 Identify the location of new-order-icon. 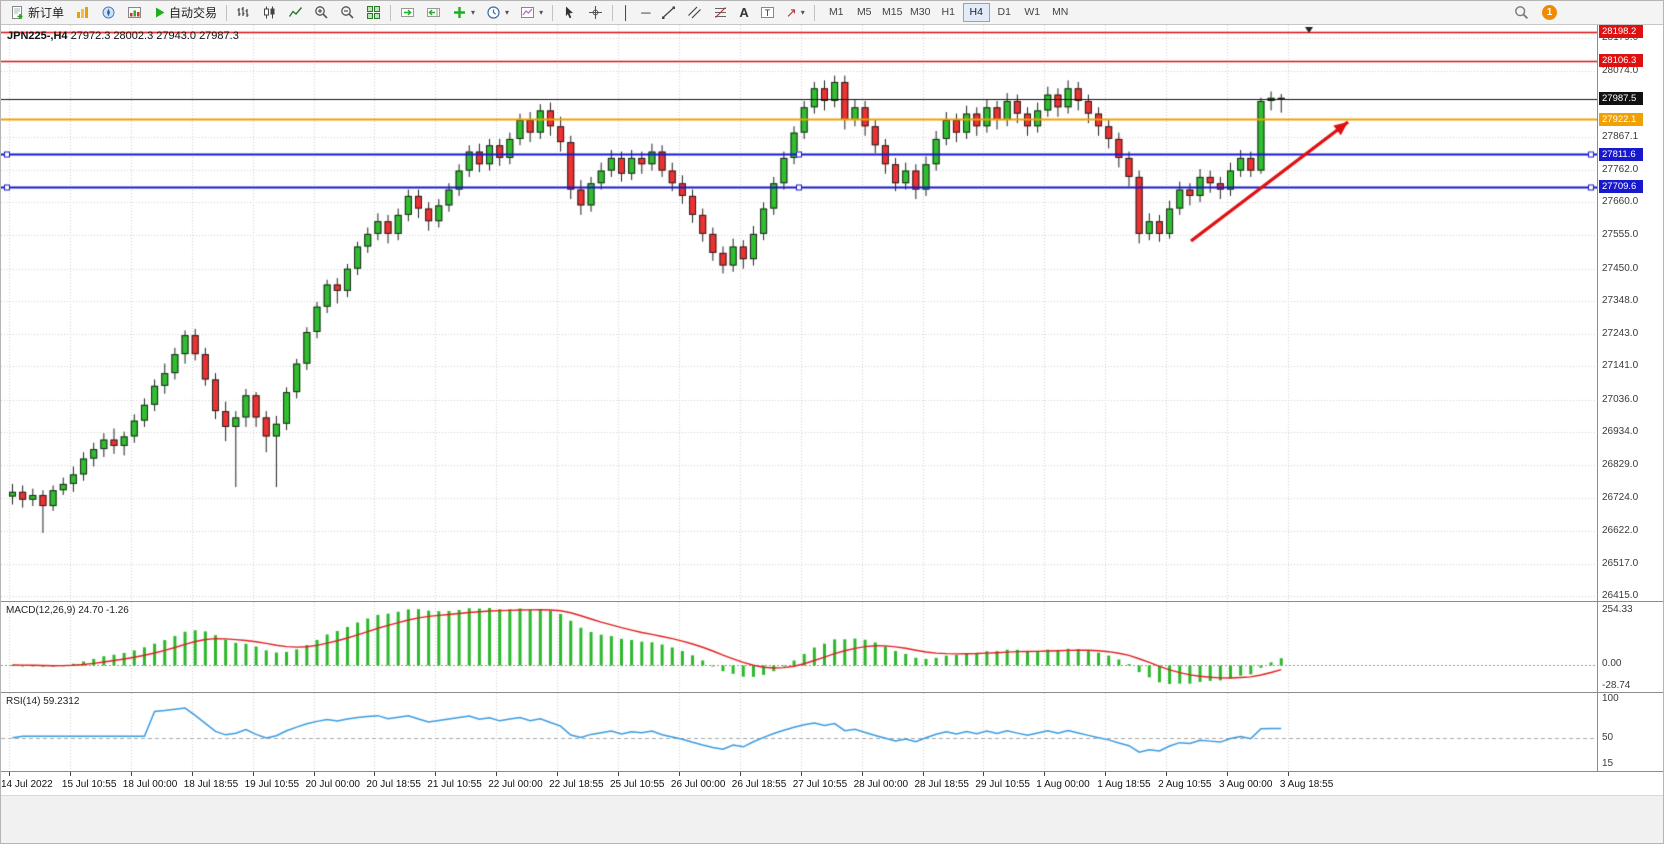
(17, 12).